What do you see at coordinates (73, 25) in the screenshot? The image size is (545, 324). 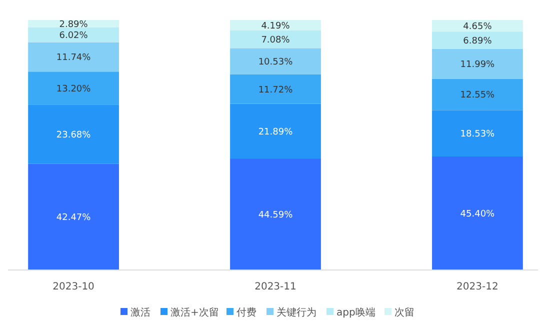 I see `data-label: 2.89%` at bounding box center [73, 25].